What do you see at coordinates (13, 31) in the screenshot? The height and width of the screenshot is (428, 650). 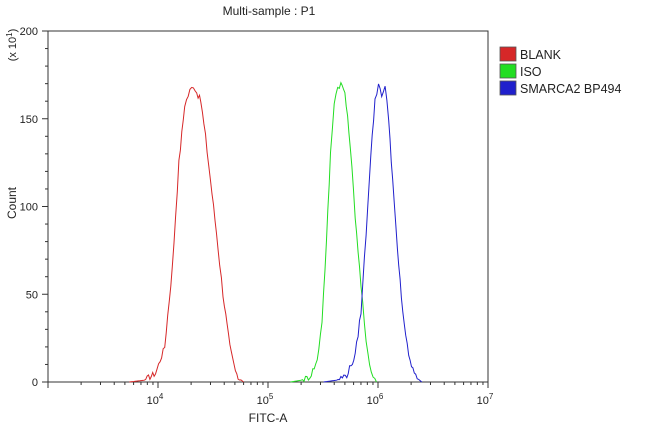 I see `y-multiplier-suffix: )` at bounding box center [13, 31].